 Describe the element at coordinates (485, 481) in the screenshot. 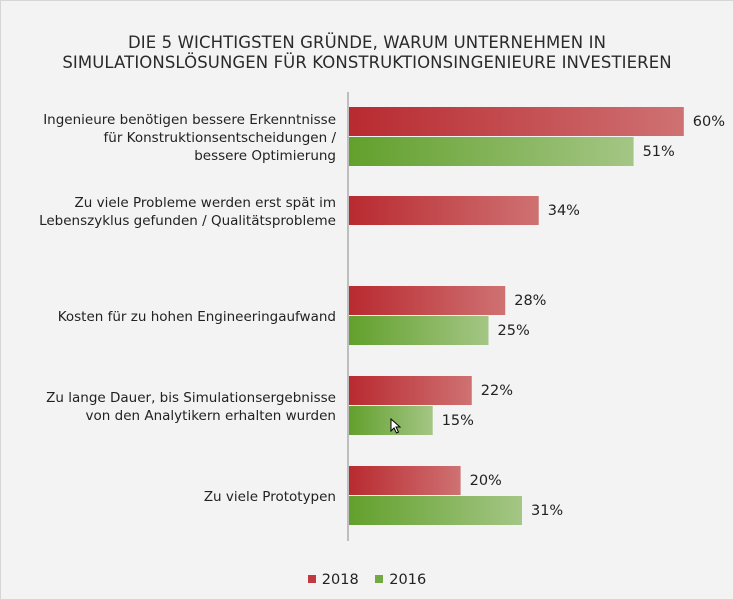

I see `value-label-2018-cat-5: 20%` at that location.